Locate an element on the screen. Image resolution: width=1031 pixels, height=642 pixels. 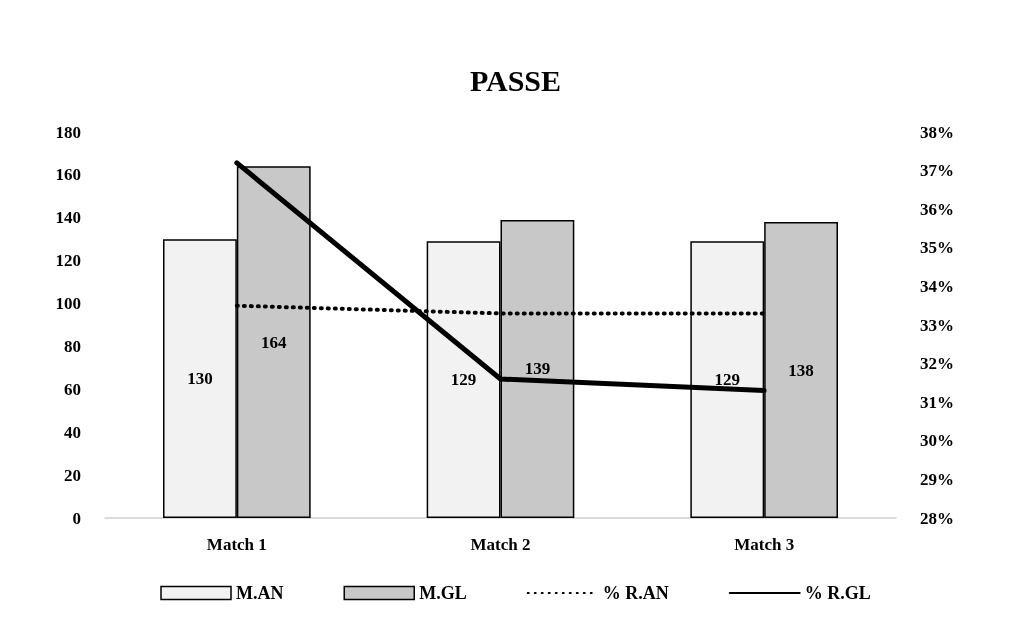
y-tick-label: 20 is located at coordinates (72, 475).